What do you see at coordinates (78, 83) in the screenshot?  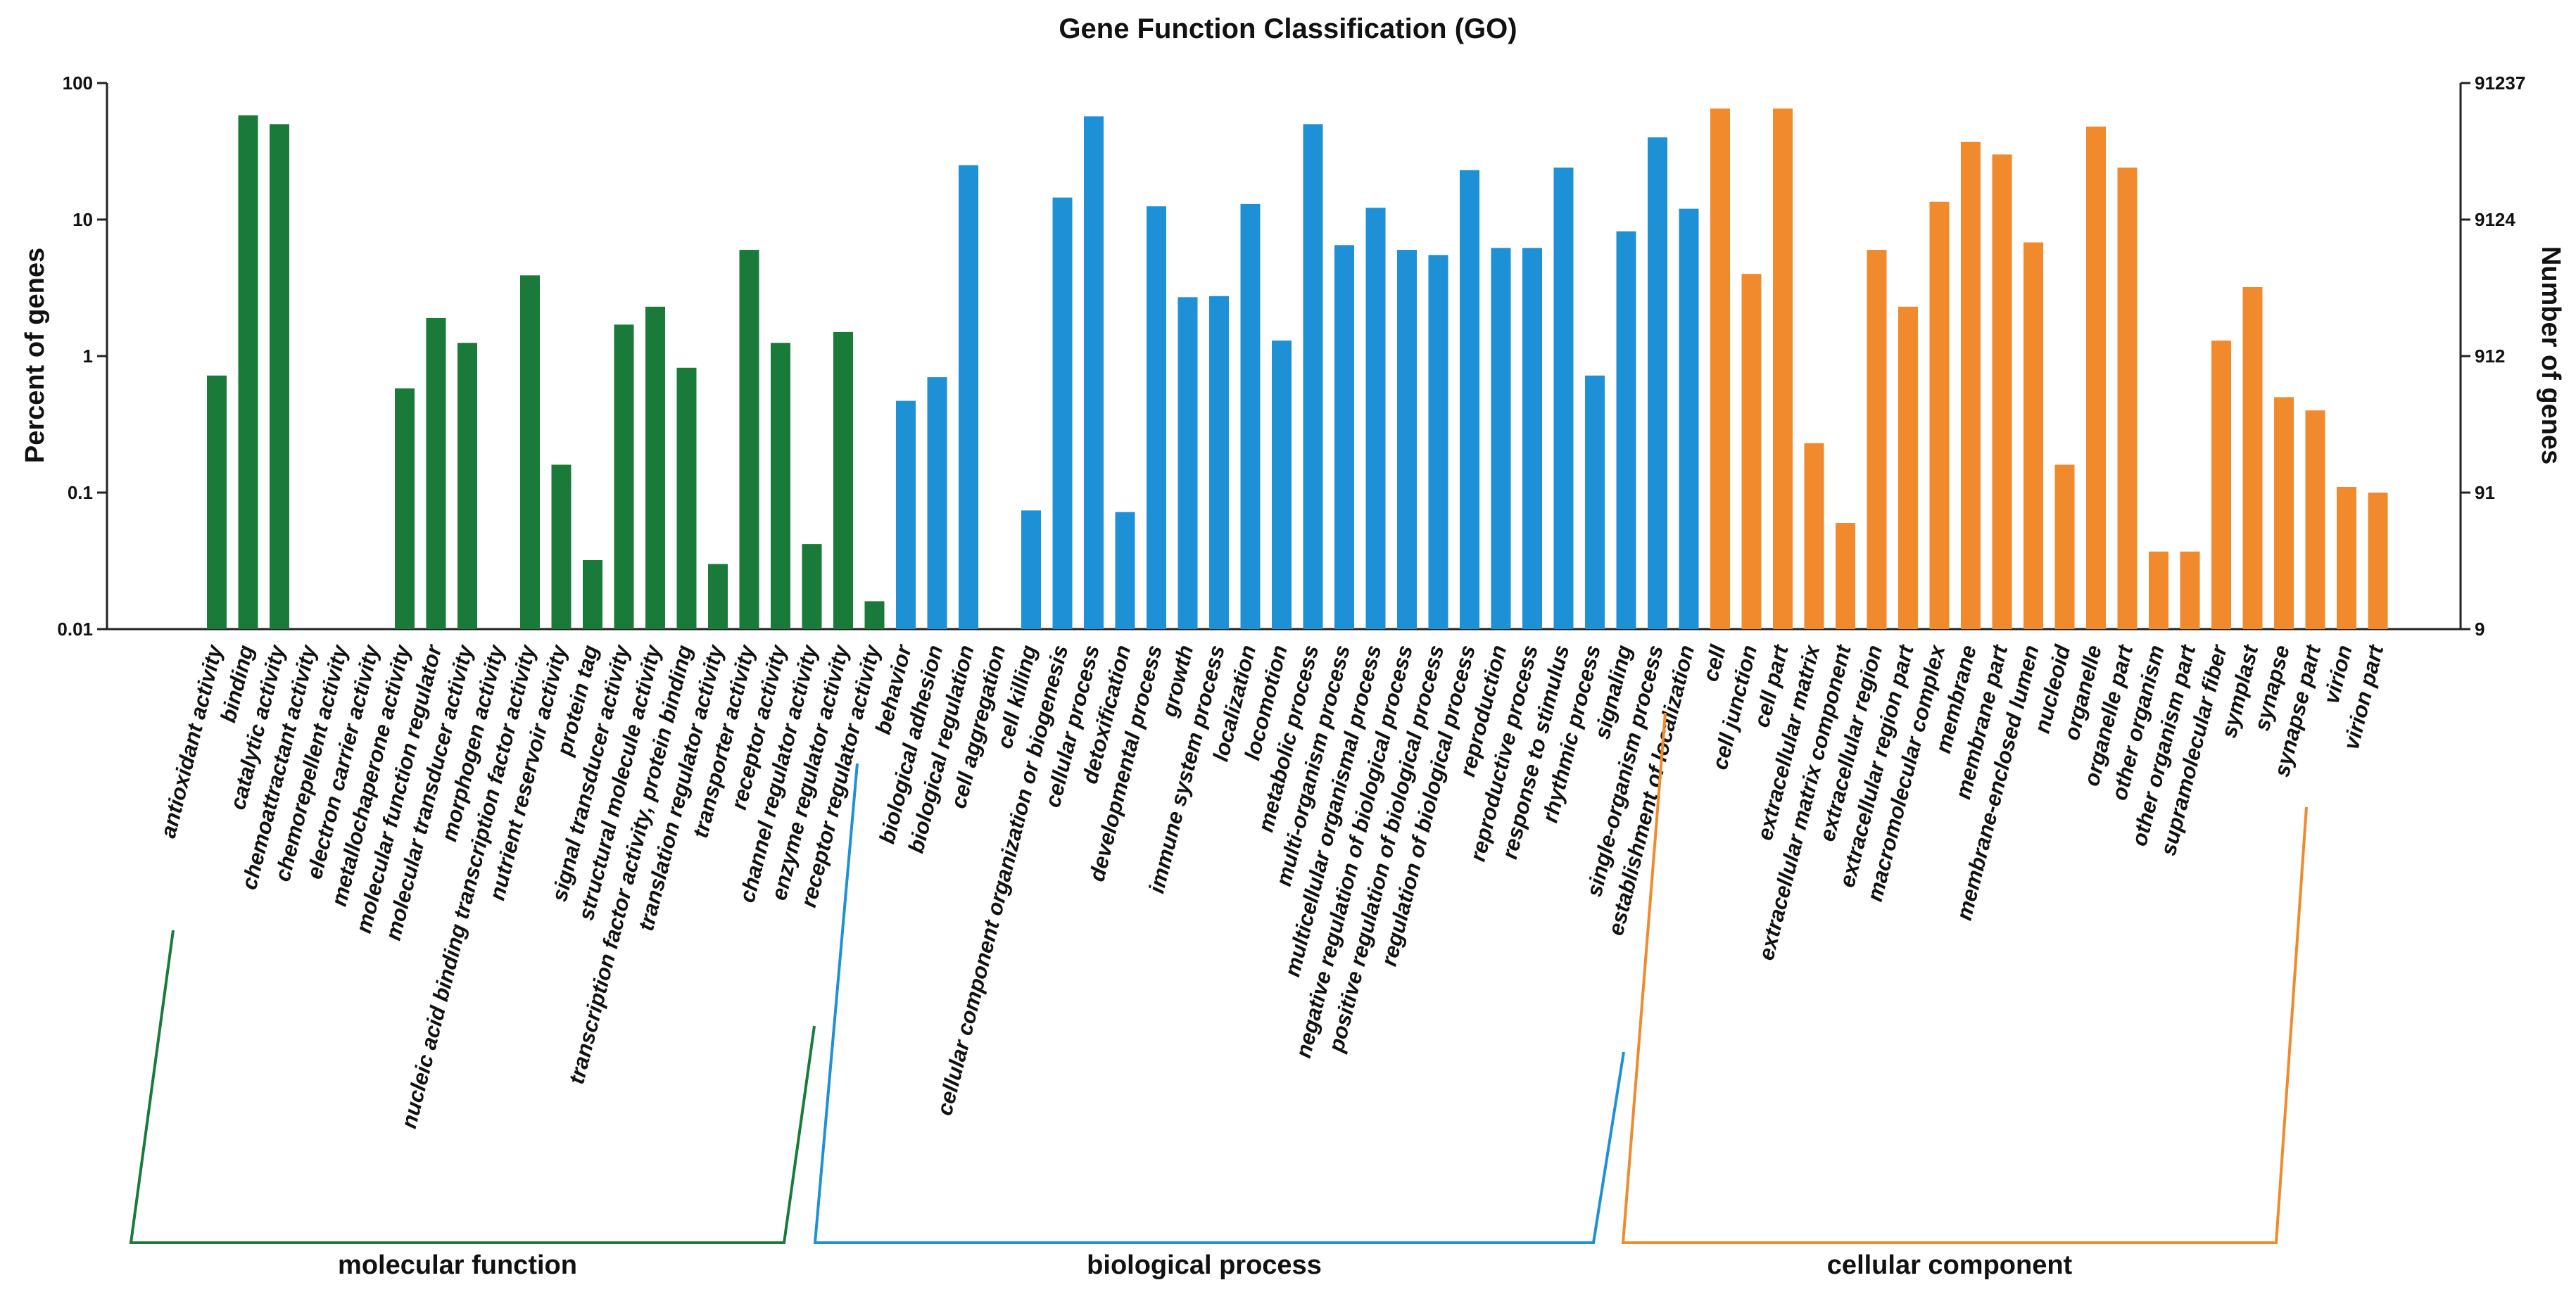 I see `y-tick-label: 100` at bounding box center [78, 83].